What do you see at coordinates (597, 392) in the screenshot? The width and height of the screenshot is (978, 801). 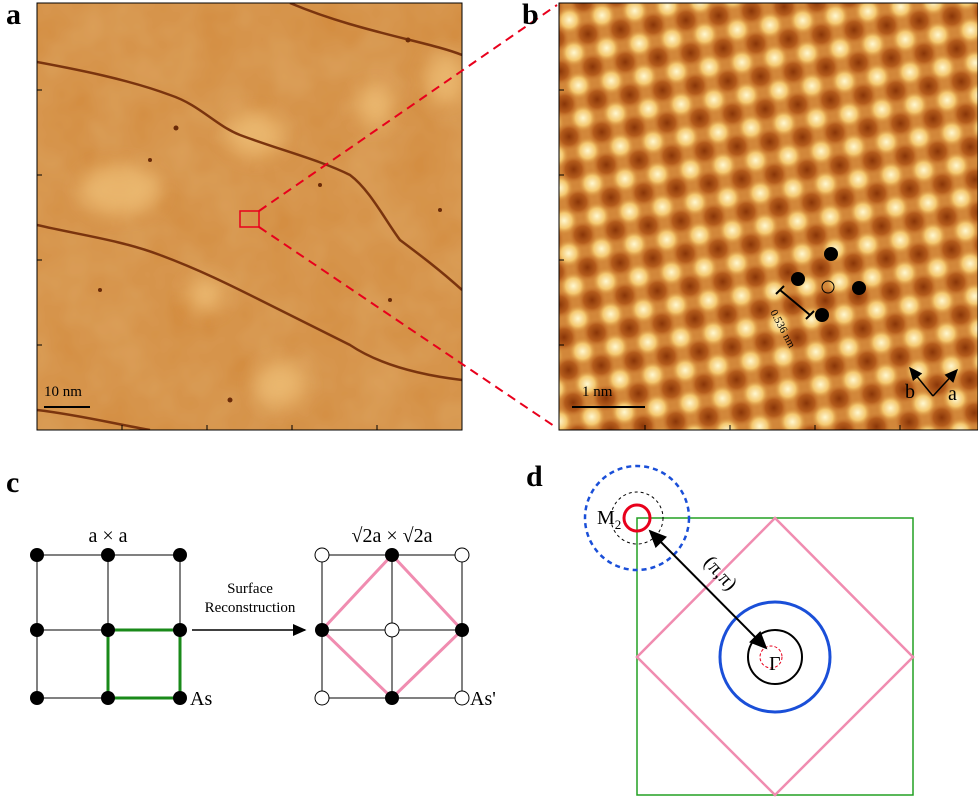 I see `scale-label: 1 nm` at bounding box center [597, 392].